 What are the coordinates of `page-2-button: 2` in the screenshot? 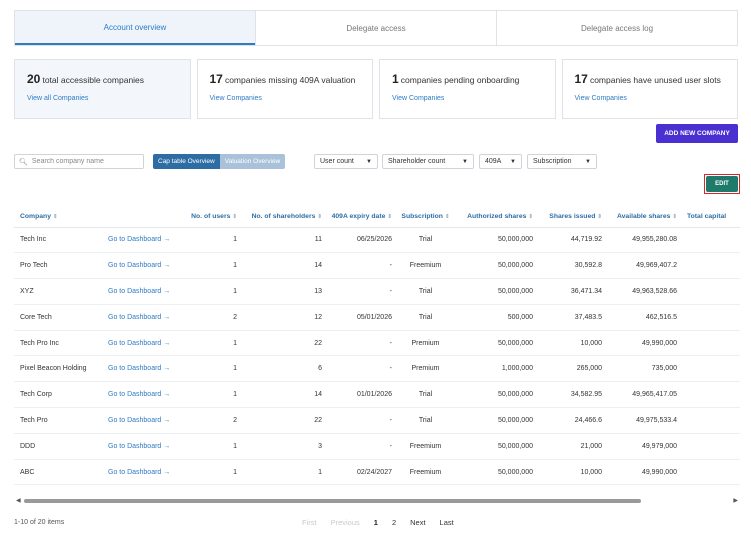 It's located at (394, 522).